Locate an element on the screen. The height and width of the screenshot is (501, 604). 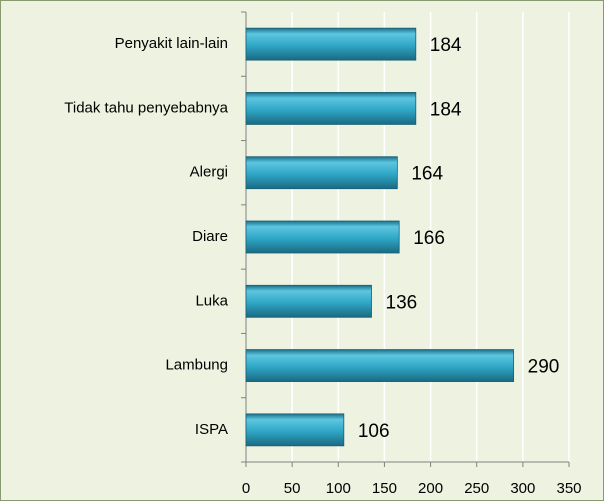
y-tick-label: Diare is located at coordinates (210, 236).